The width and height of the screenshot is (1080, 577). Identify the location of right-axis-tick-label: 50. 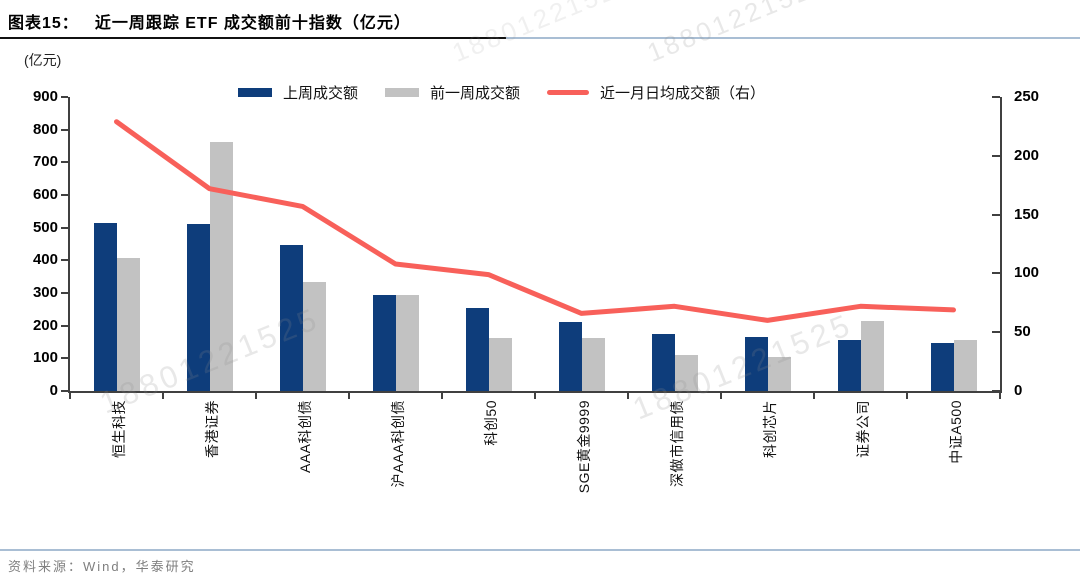
(1022, 332).